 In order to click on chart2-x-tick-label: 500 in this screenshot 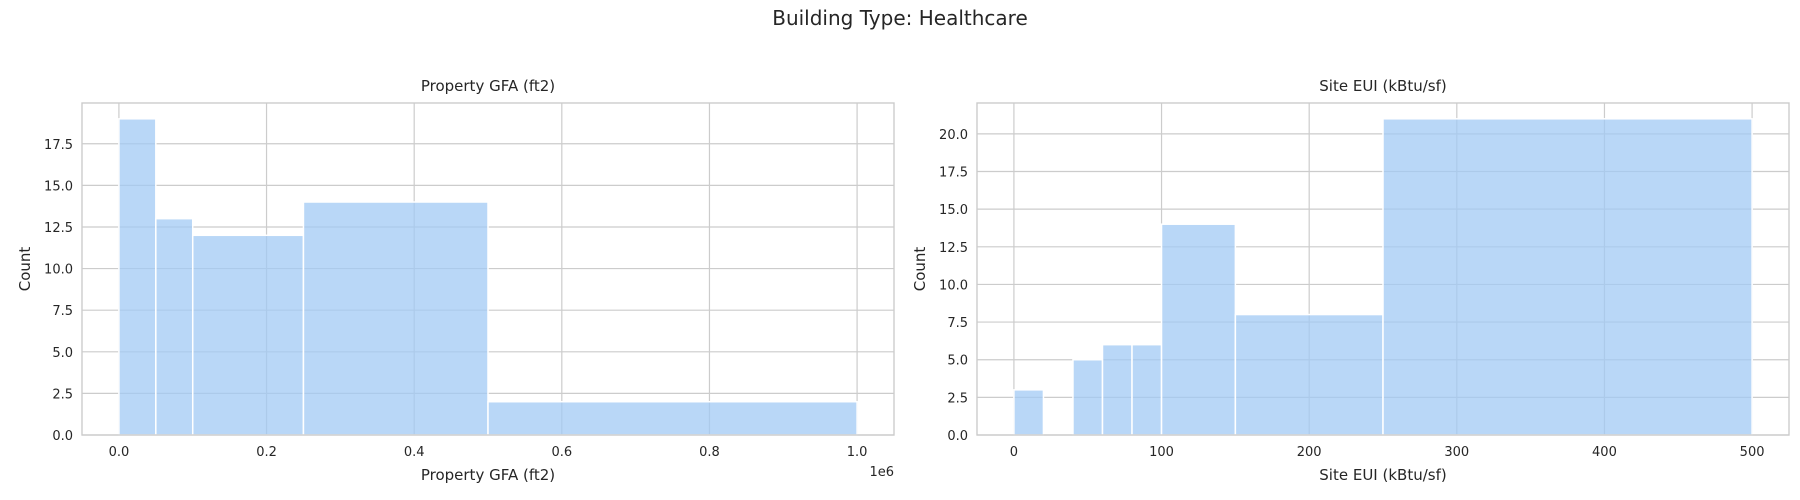, I will do `click(1752, 452)`.